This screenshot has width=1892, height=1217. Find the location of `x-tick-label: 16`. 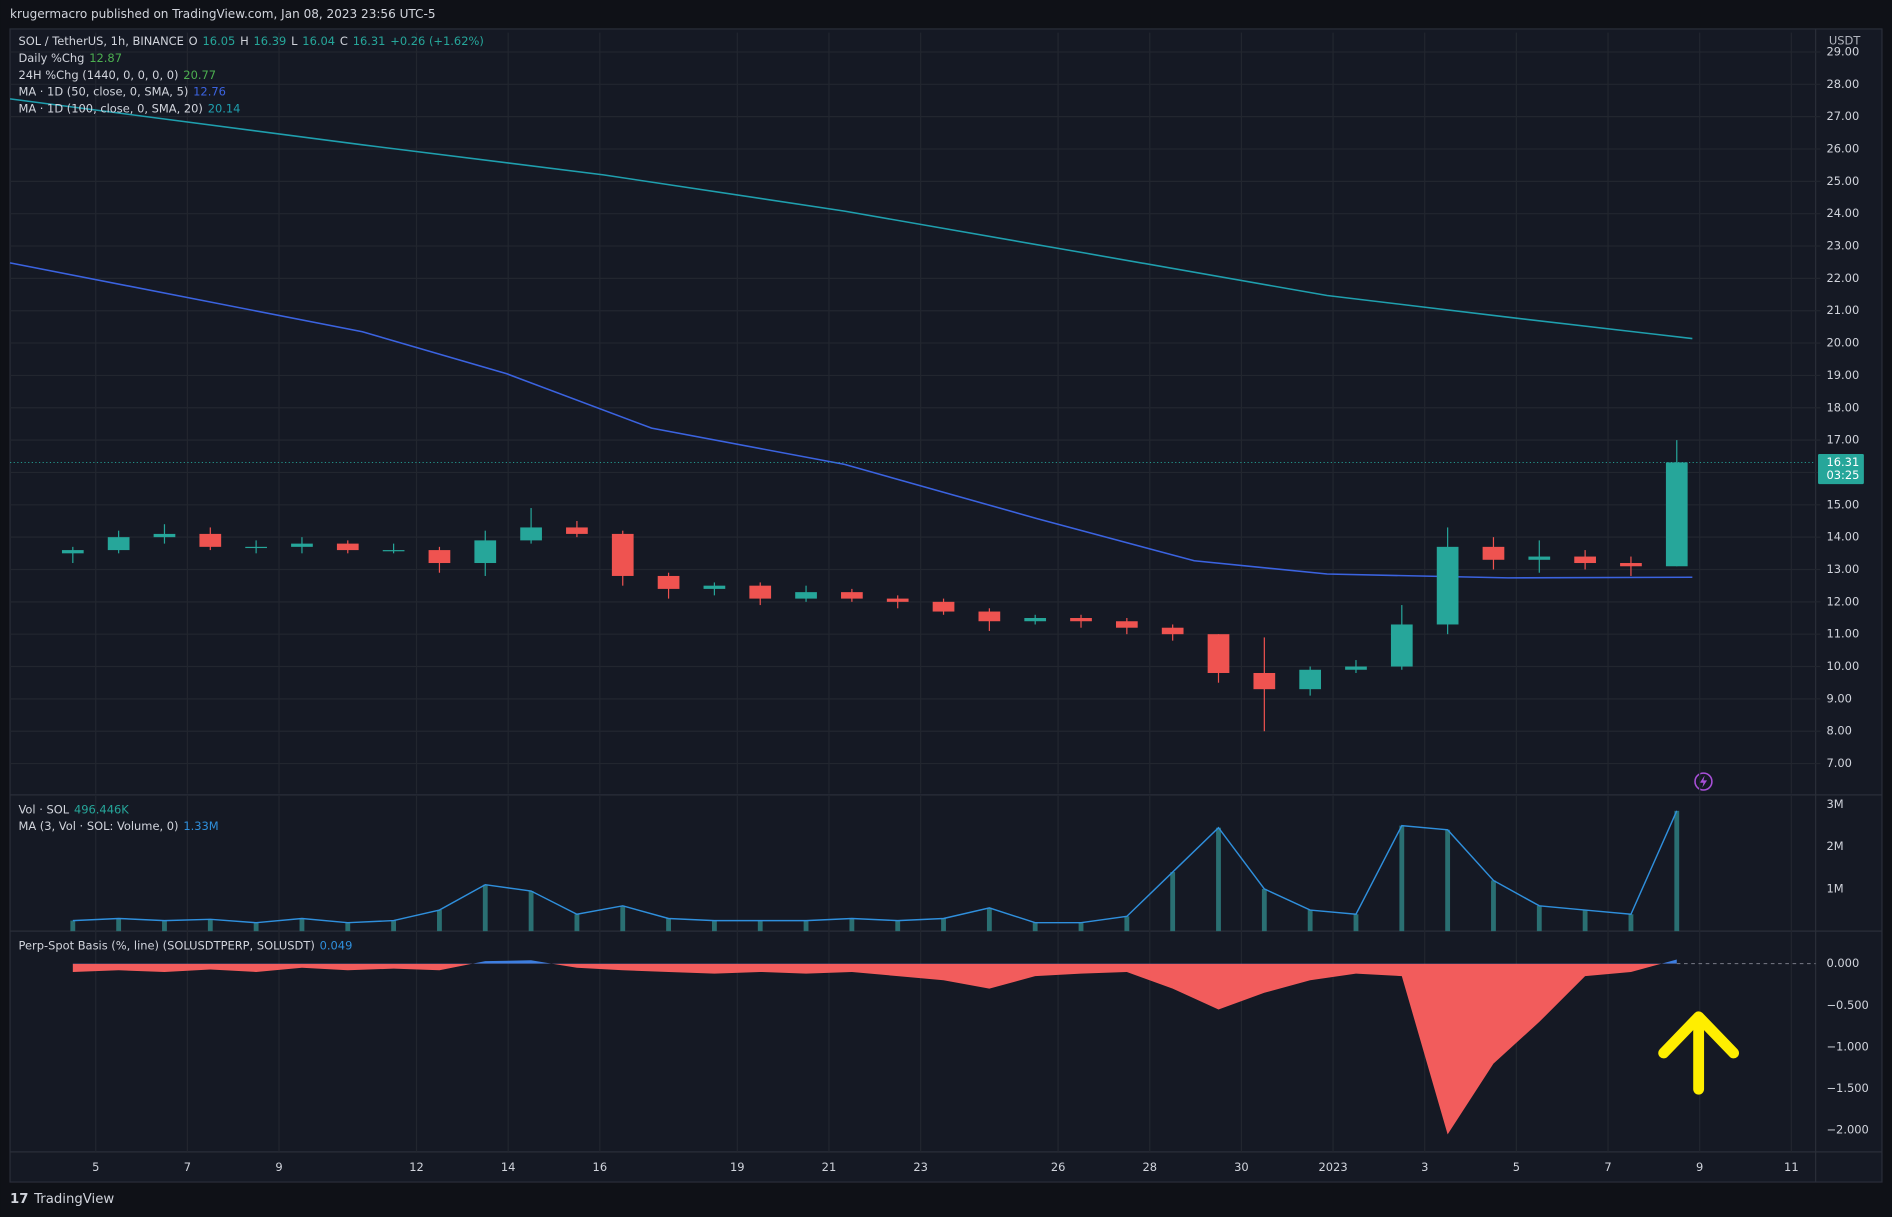

x-tick-label: 16 is located at coordinates (600, 1167).